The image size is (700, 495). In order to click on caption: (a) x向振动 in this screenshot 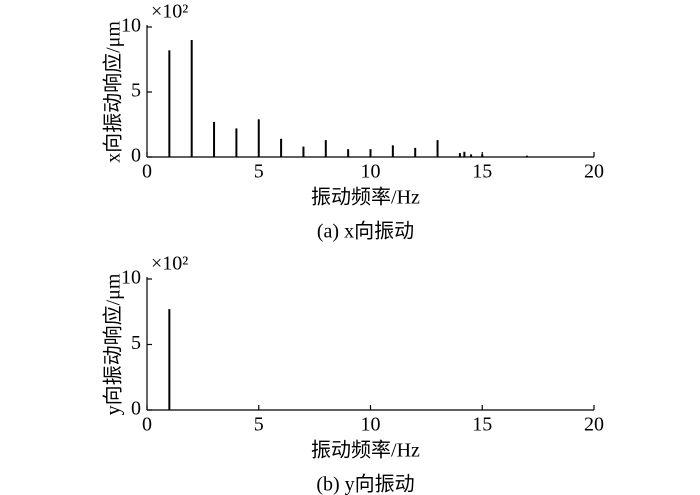, I will do `click(365, 231)`.